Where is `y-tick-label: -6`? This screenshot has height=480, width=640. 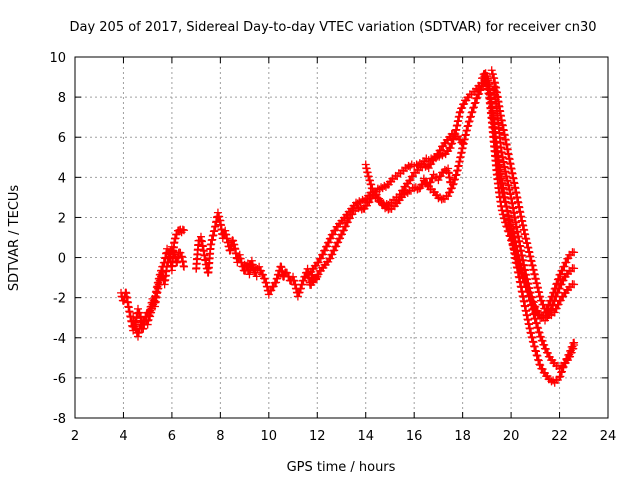 y-tick-label: -6 is located at coordinates (59, 379).